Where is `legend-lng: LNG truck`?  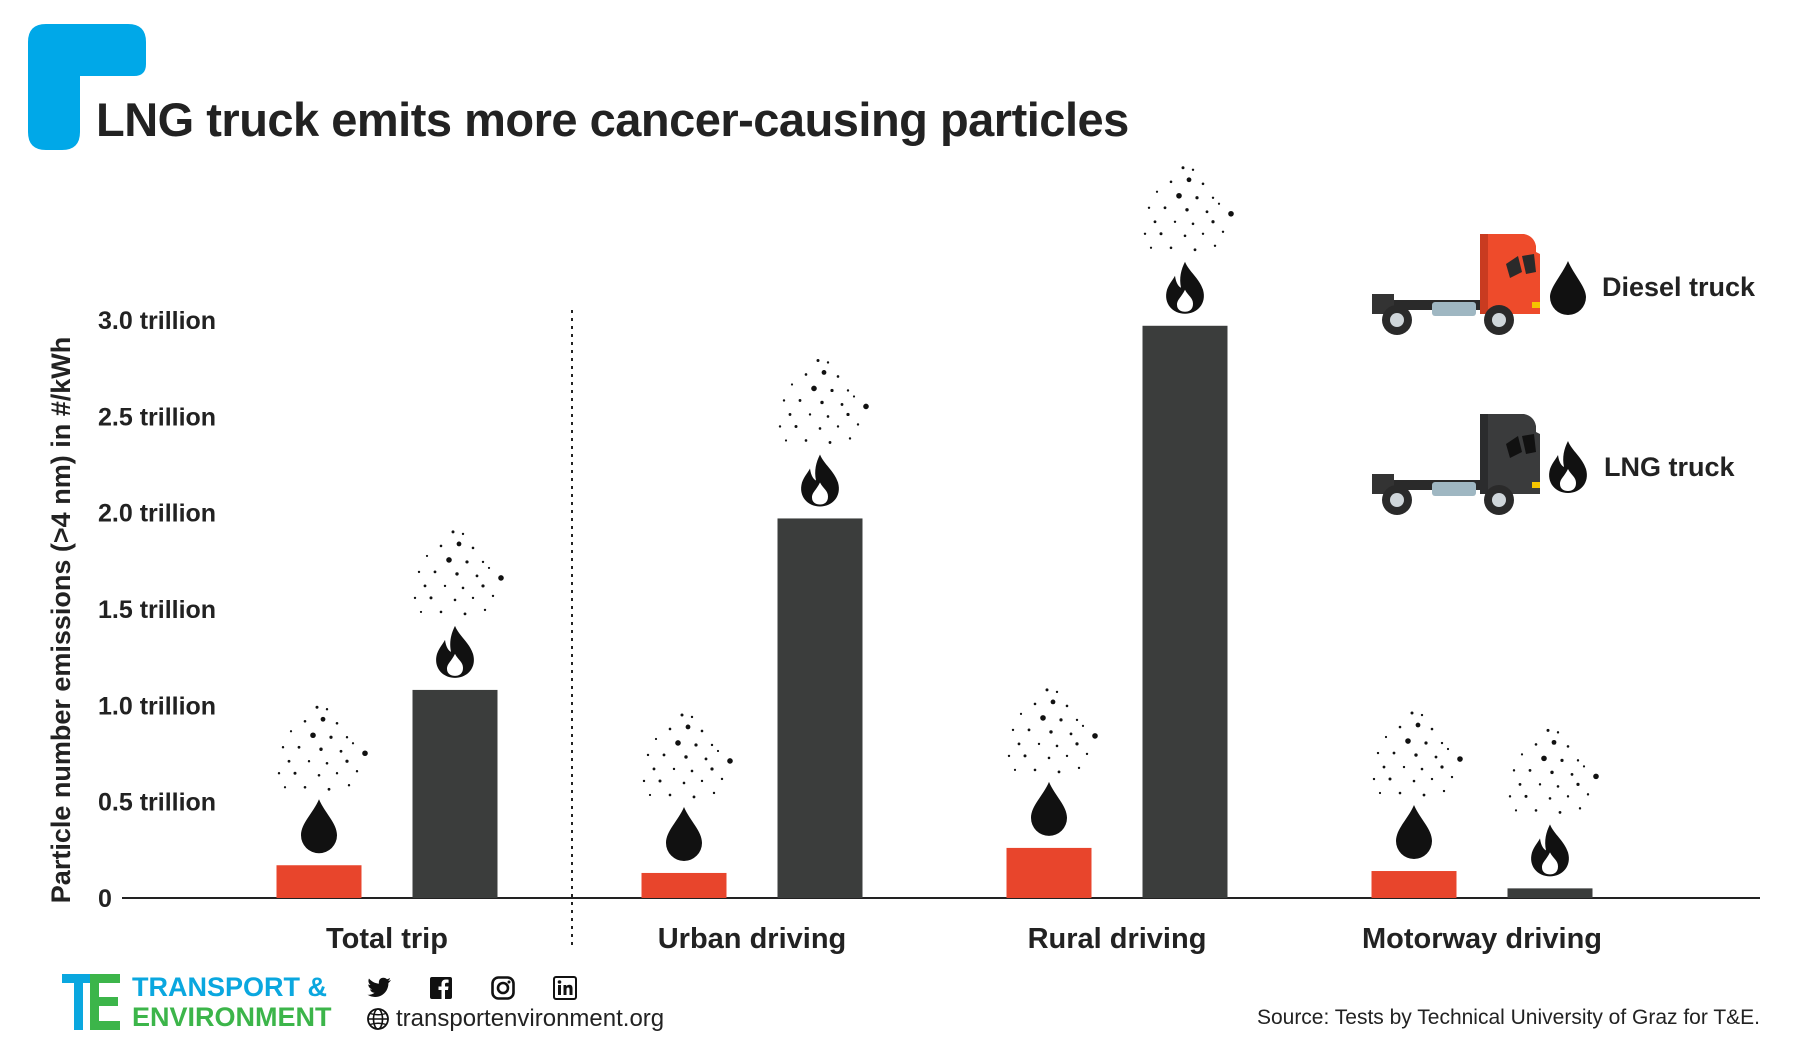
legend-lng: LNG truck is located at coordinates (1553, 467).